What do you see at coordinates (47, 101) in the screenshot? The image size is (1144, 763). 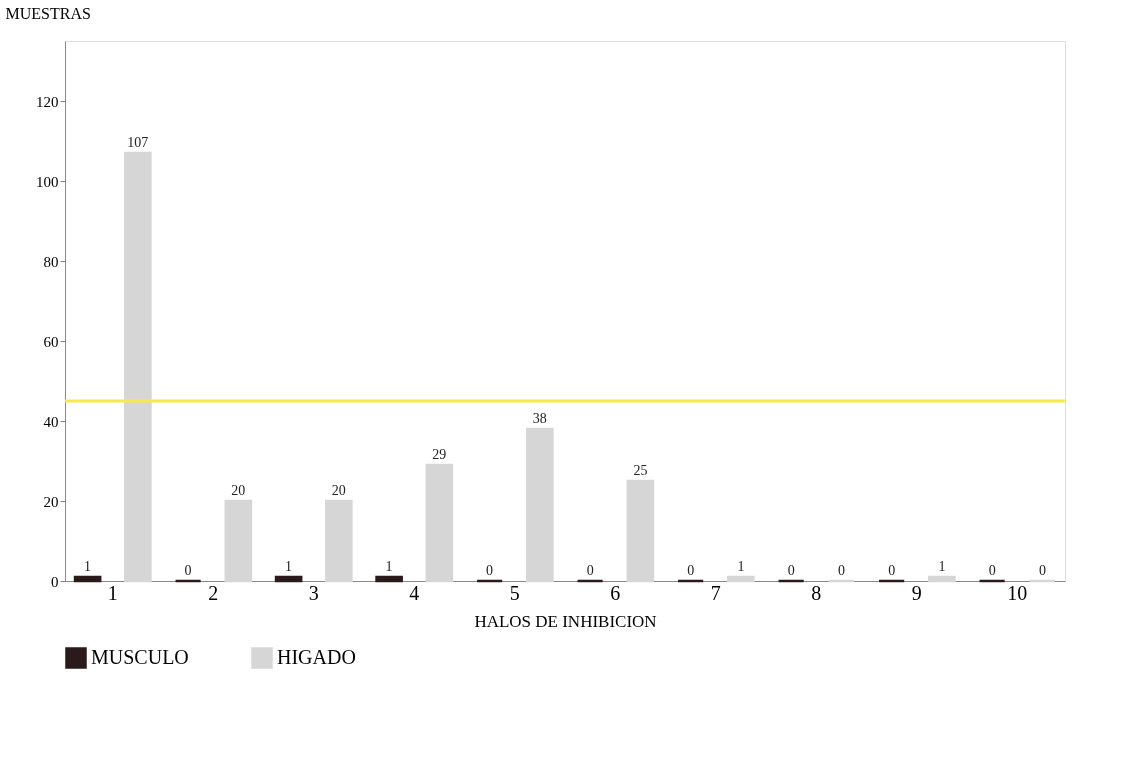 I see `y-tick-label: 120` at bounding box center [47, 101].